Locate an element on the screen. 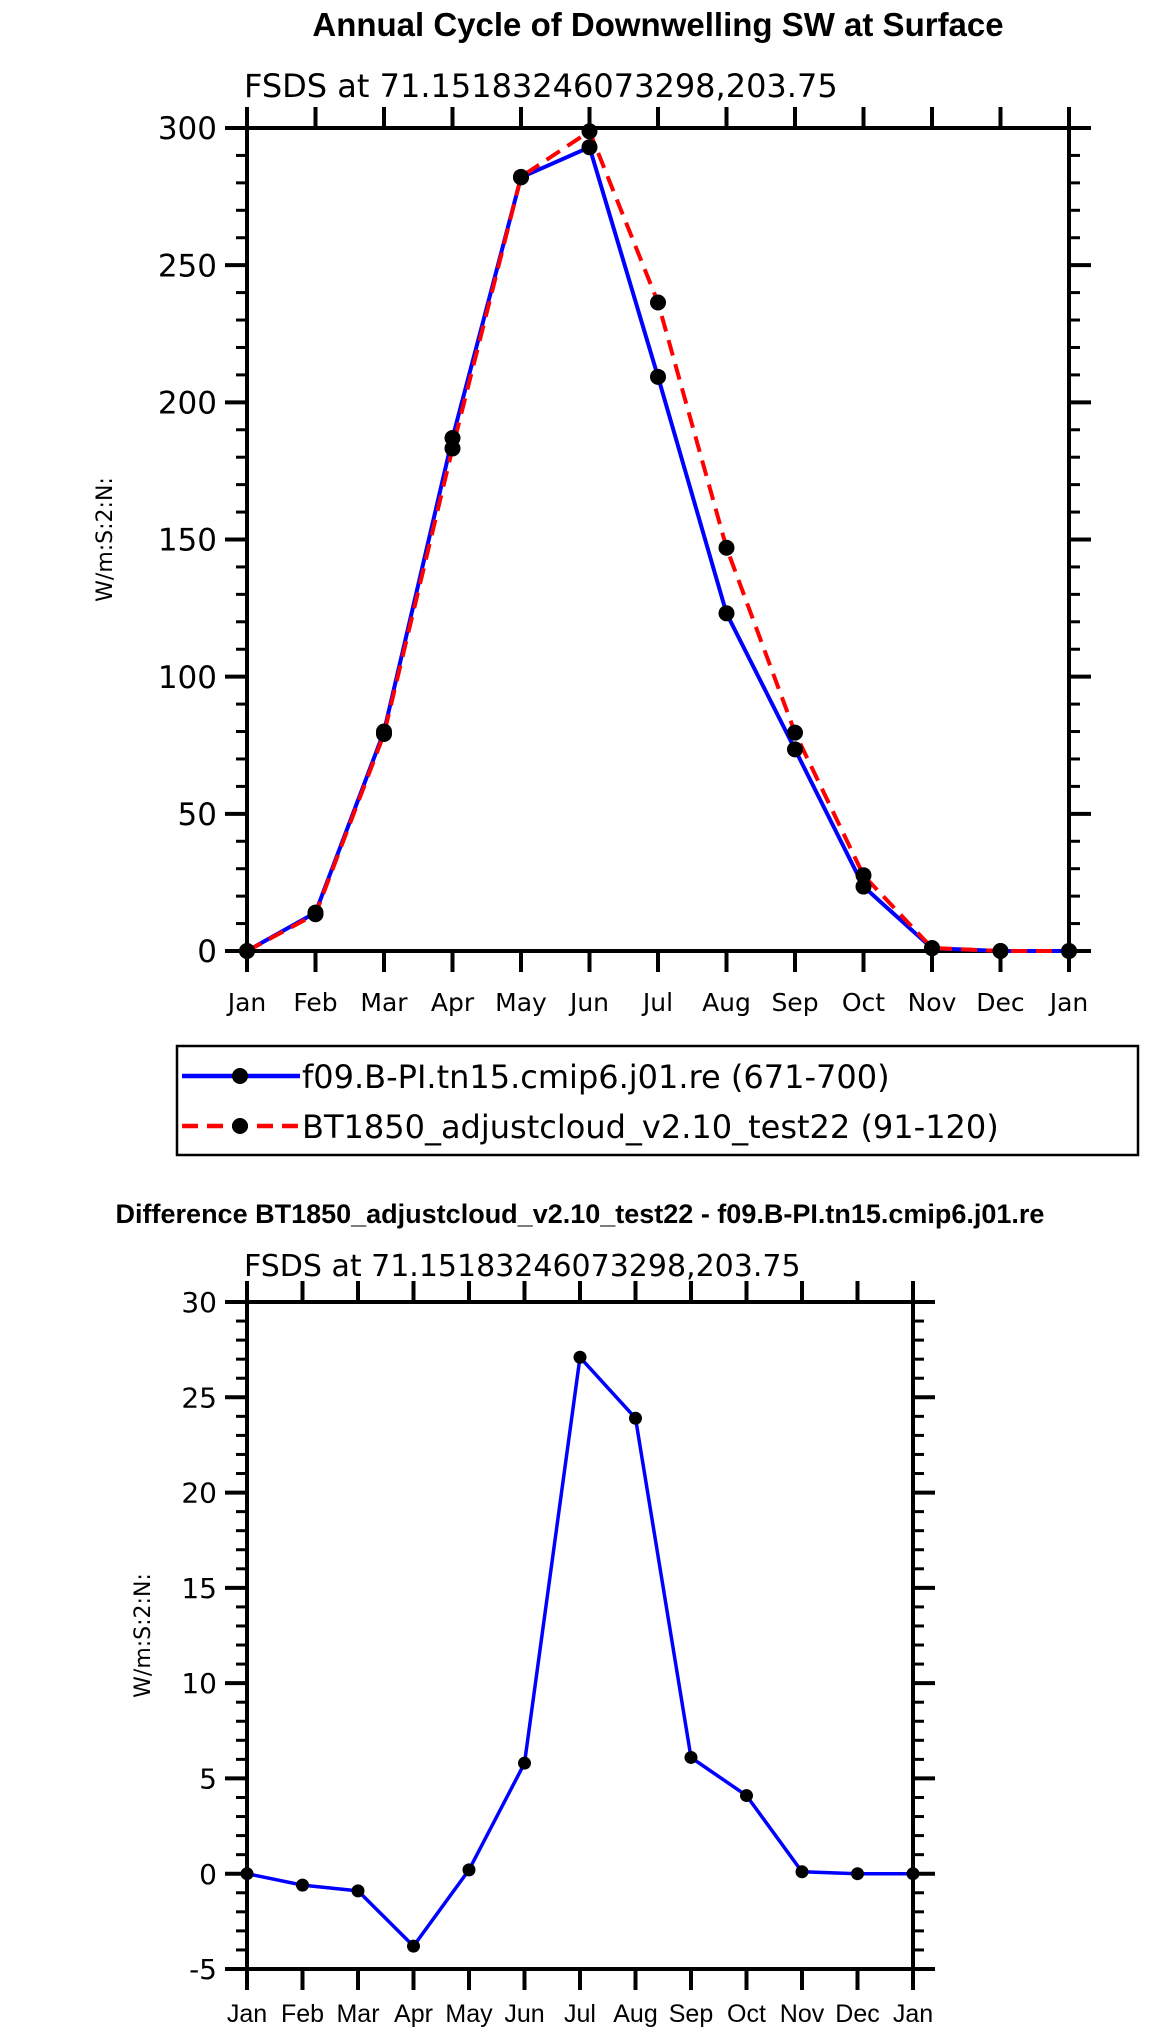 The image size is (1161, 2031). y-tick-label: -5 is located at coordinates (203, 1969).